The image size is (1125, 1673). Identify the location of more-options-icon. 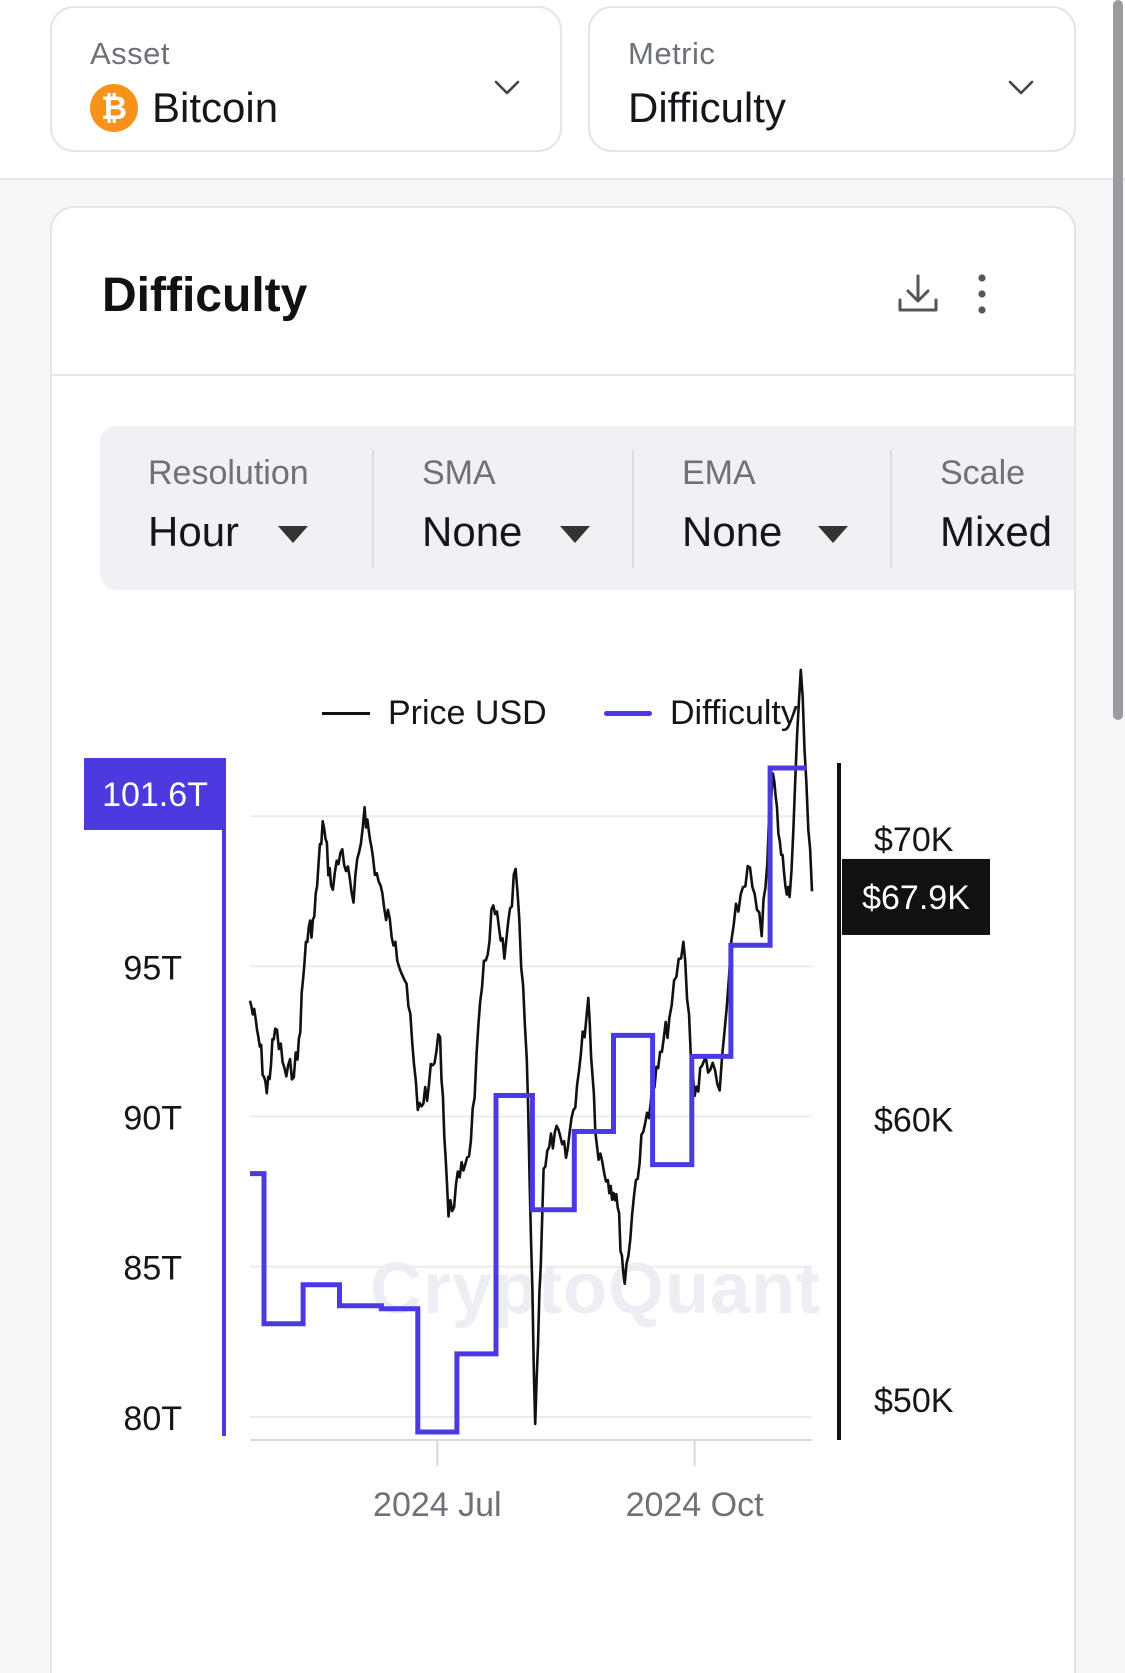
(982, 294).